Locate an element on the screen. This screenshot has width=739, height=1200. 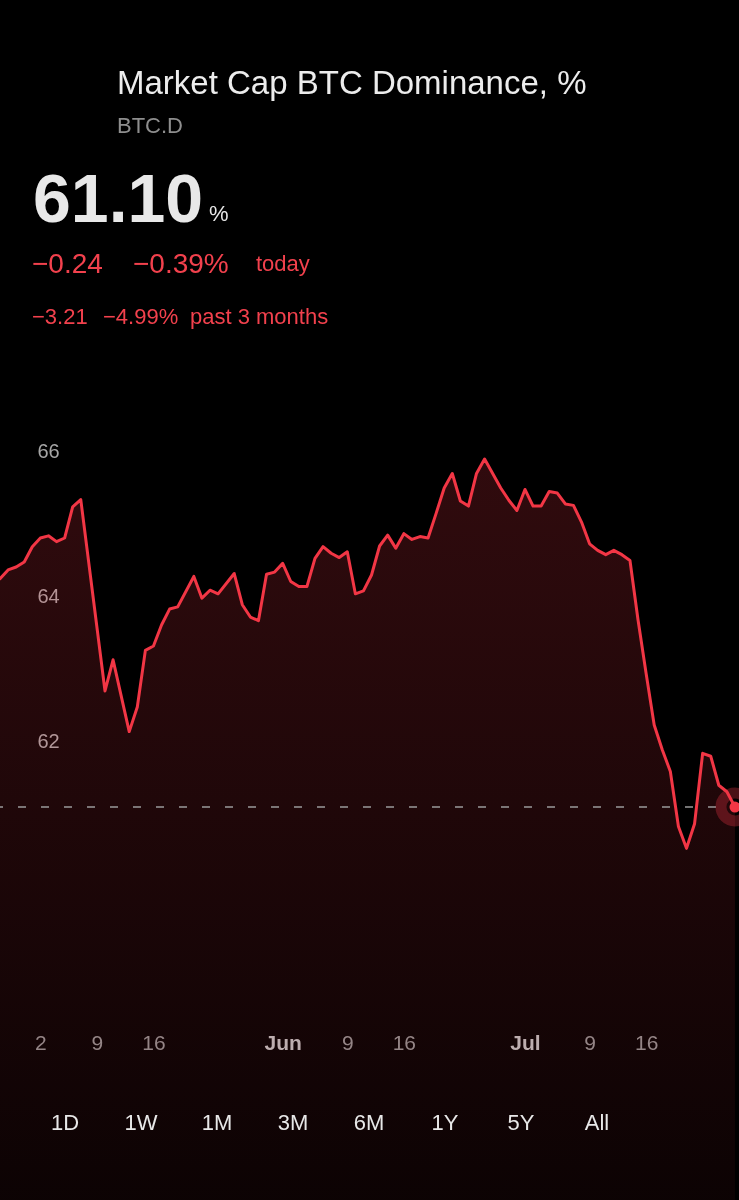
annotation: −0.39% is located at coordinates (181, 263).